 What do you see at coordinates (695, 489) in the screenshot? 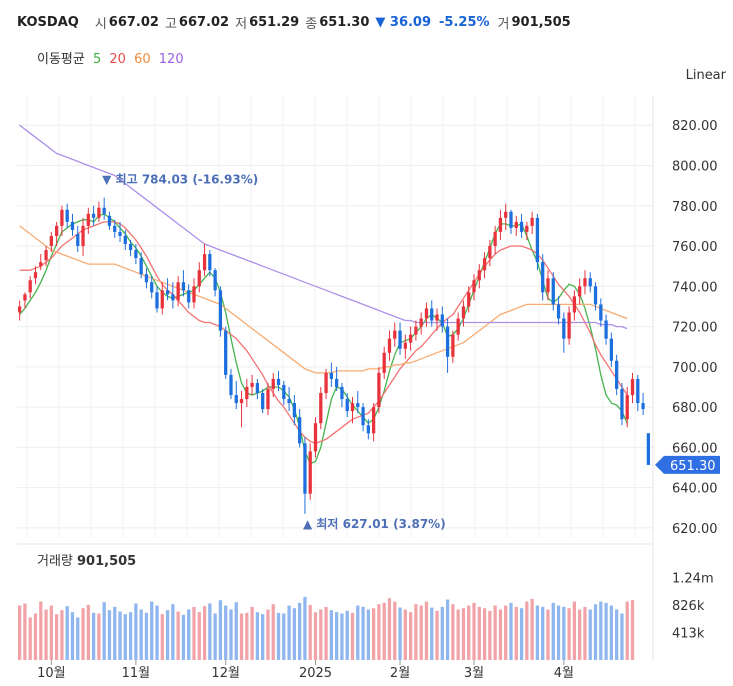
I see `price-tick-label: 640.00` at bounding box center [695, 489].